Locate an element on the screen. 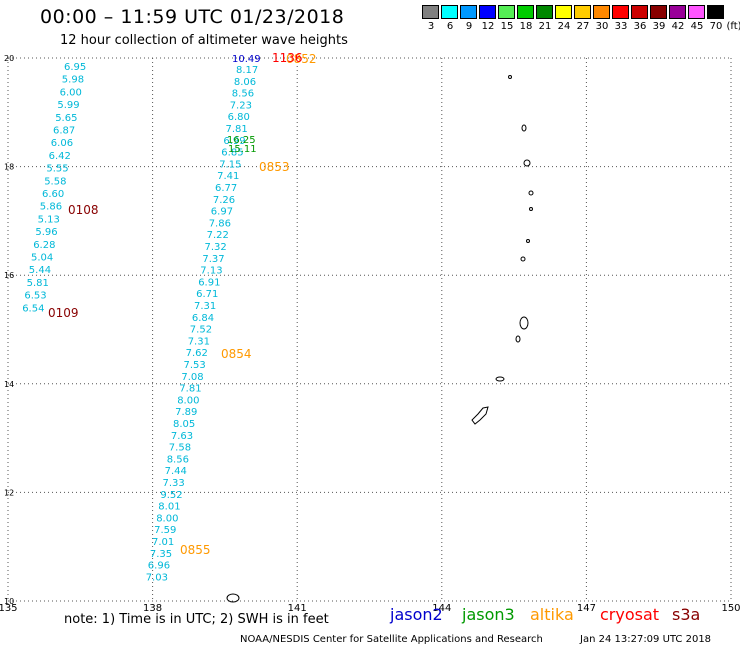  lat-tick-label: 14 is located at coordinates (9, 384).